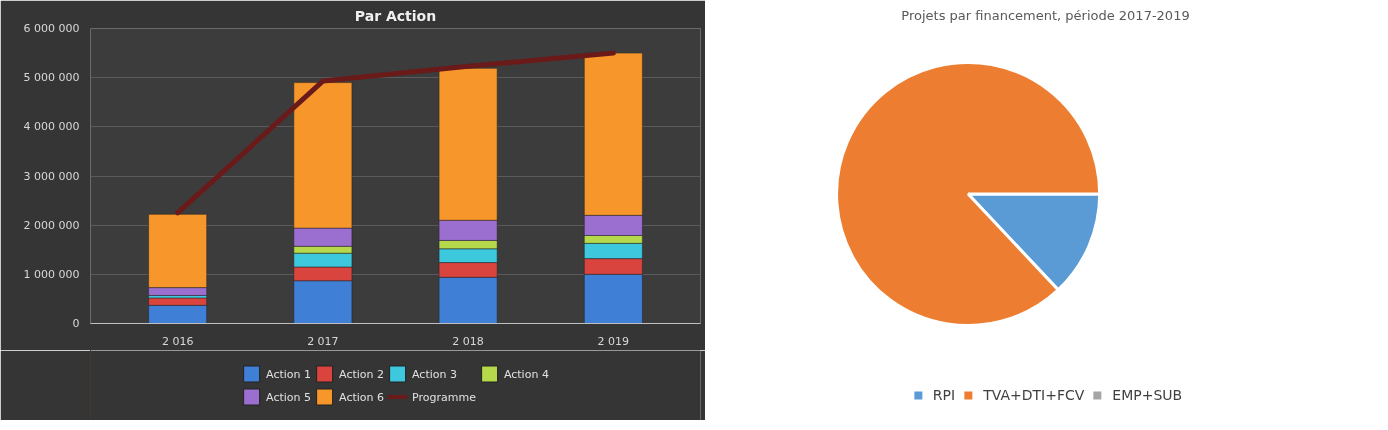 Image resolution: width=1388 pixels, height=430 pixels. I want to click on chart-title: Projets par financement, période 2017-2019, so click(1045, 15).